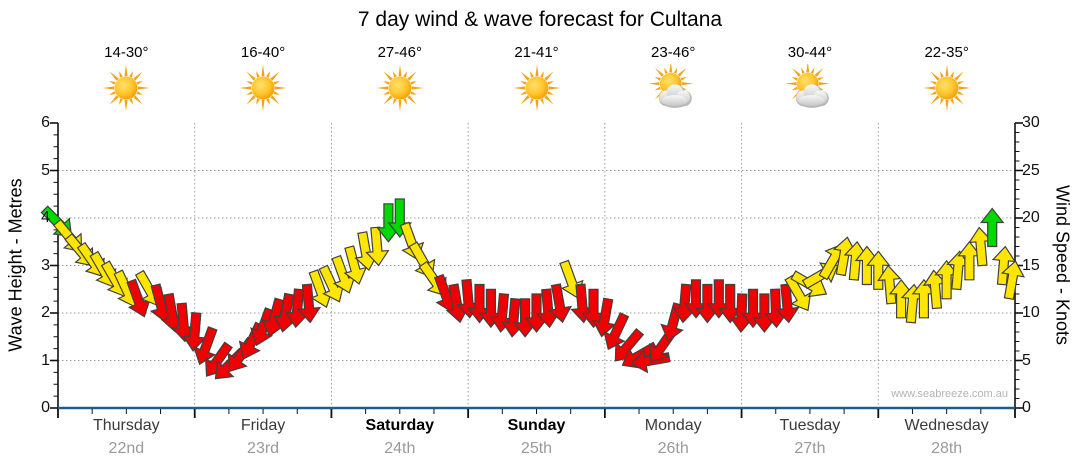  What do you see at coordinates (126, 425) in the screenshot?
I see `day-name-label: Thursday` at bounding box center [126, 425].